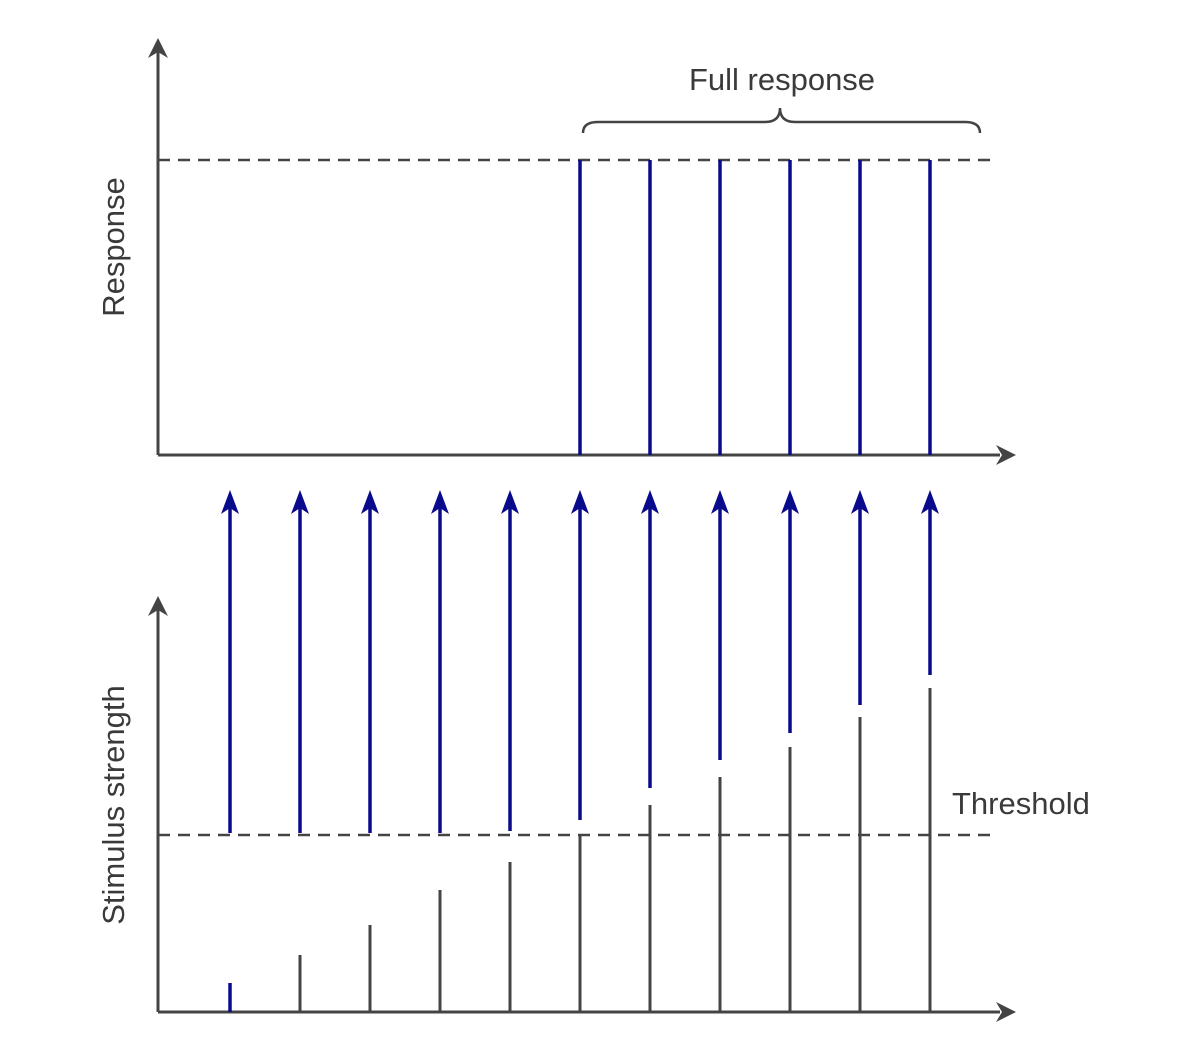 This screenshot has width=1200, height=1060. Describe the element at coordinates (781, 120) in the screenshot. I see `brace` at that location.